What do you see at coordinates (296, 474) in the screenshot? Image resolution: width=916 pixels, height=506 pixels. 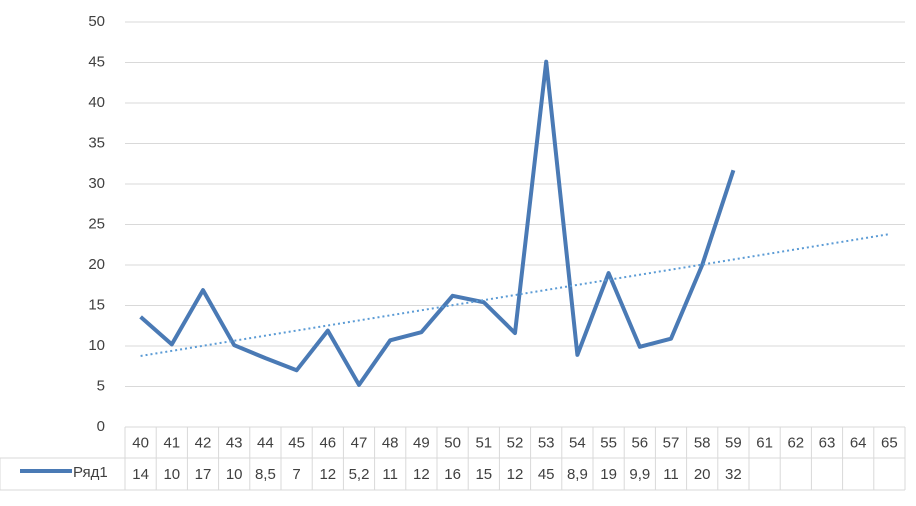 I see `table-value: 7` at bounding box center [296, 474].